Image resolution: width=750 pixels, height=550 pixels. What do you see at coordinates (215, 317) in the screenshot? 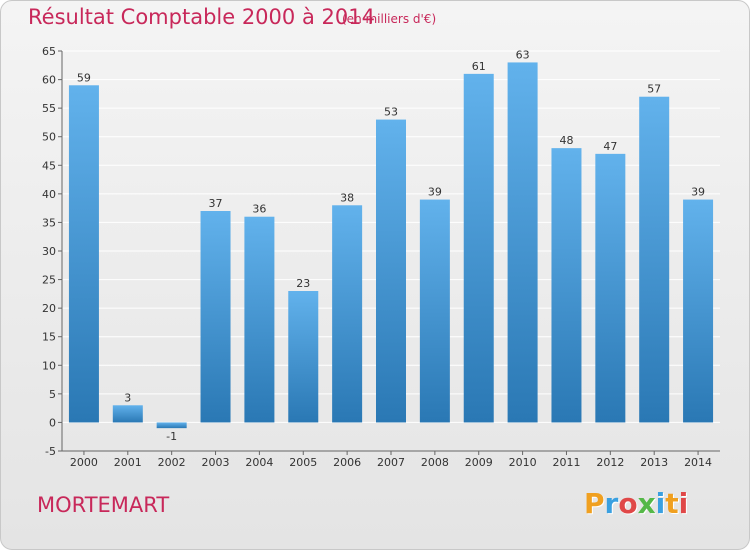
I see `bar-2003` at bounding box center [215, 317].